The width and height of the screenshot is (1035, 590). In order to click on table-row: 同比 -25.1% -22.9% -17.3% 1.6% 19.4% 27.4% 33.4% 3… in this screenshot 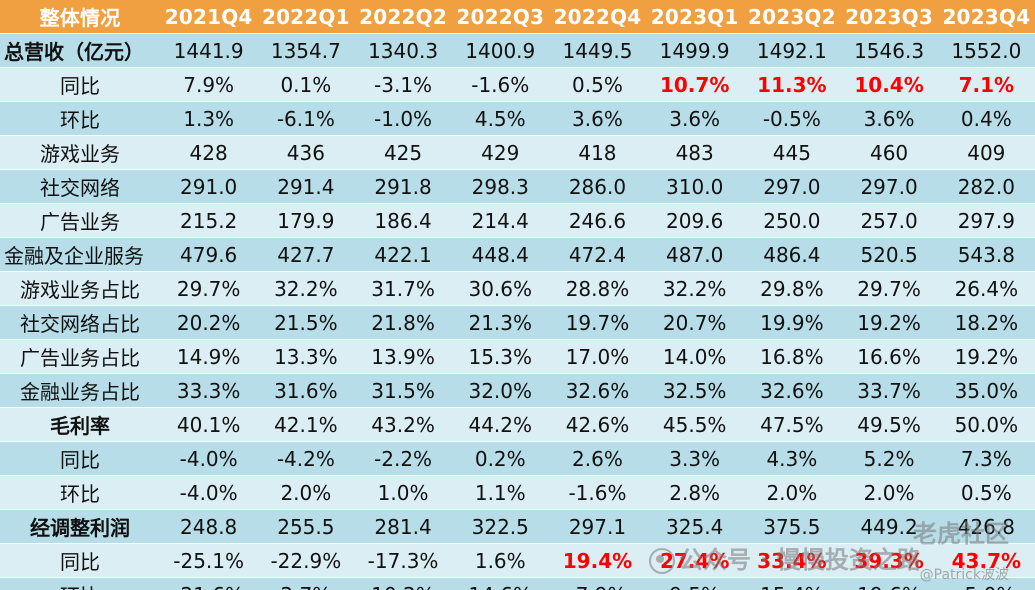, I will do `click(517, 560)`.